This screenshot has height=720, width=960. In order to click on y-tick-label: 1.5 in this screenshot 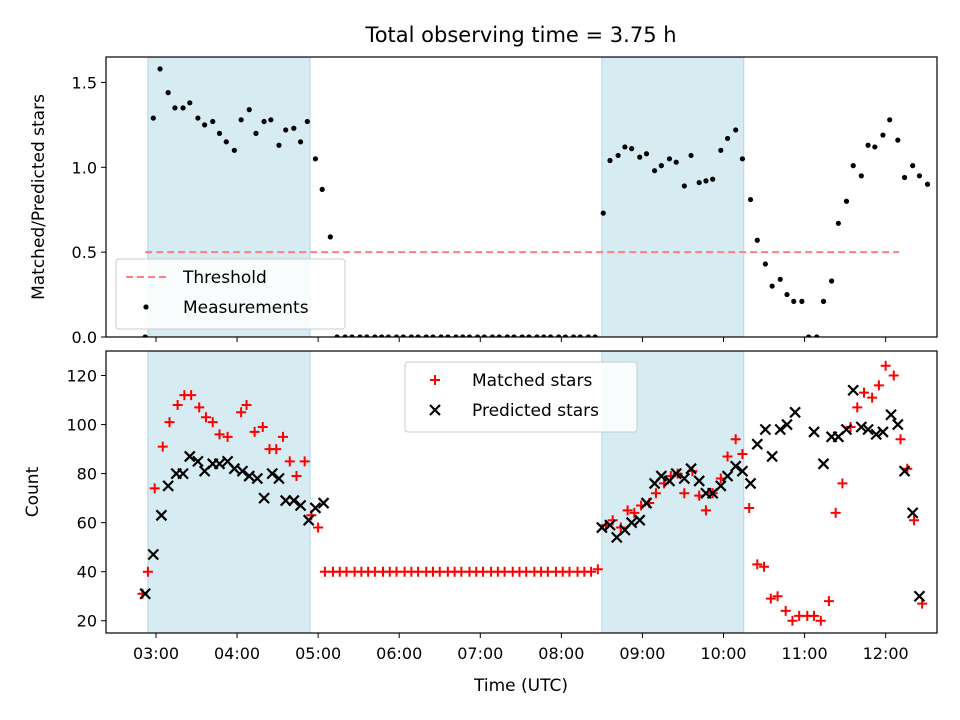, I will do `click(84, 82)`.